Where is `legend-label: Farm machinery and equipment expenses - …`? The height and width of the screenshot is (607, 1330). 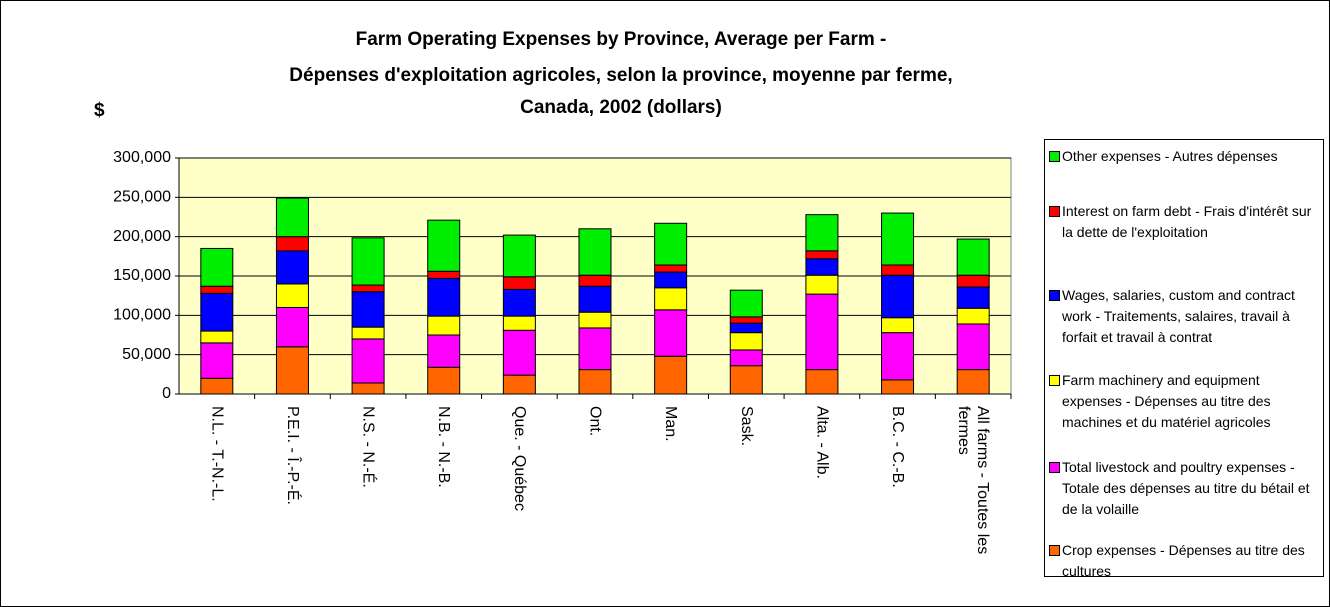
legend-label: Farm machinery and equipment expenses - … is located at coordinates (1166, 401).